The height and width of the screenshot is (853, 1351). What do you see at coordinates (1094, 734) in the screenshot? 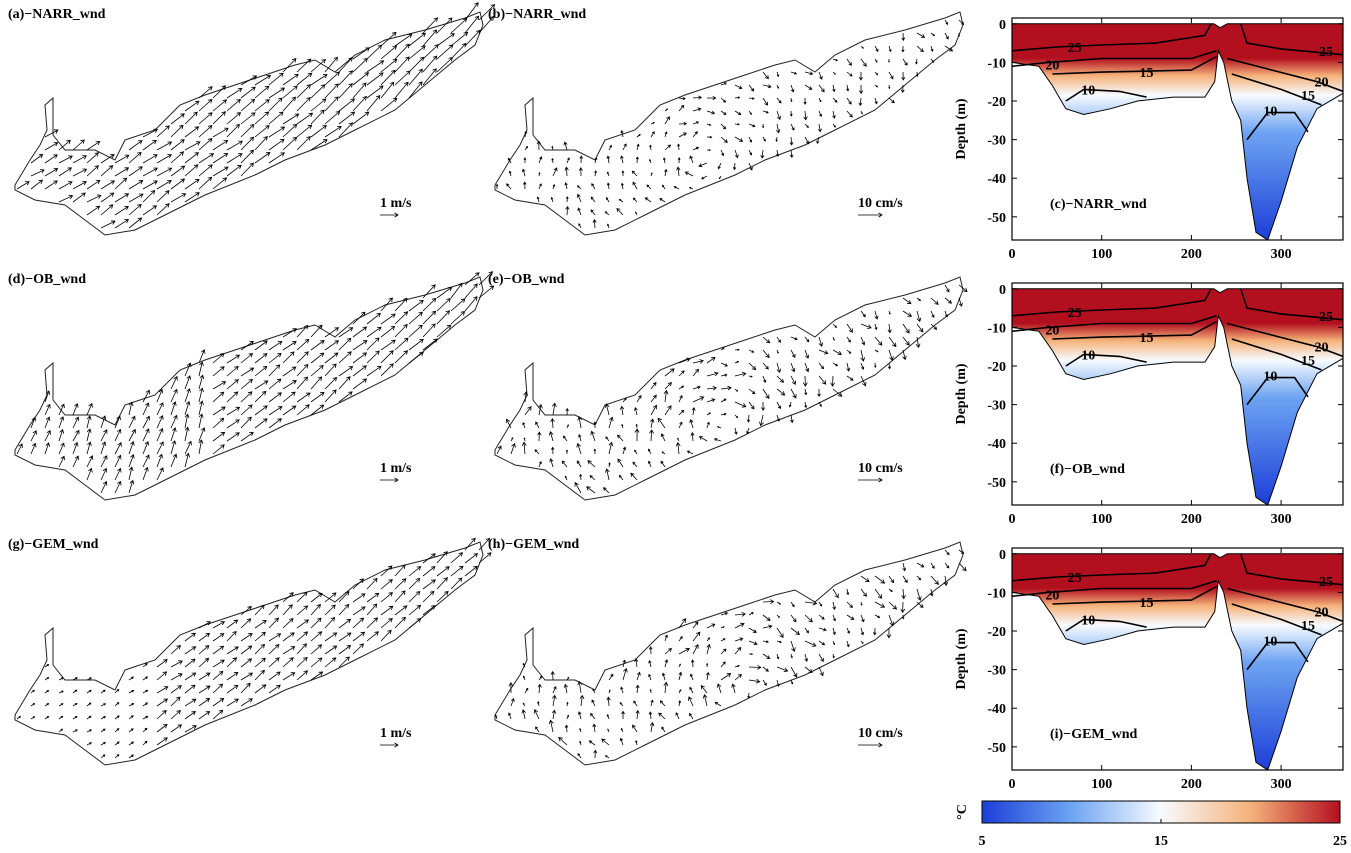
I see `panel-label: (i)−GEM_wnd` at bounding box center [1094, 734].